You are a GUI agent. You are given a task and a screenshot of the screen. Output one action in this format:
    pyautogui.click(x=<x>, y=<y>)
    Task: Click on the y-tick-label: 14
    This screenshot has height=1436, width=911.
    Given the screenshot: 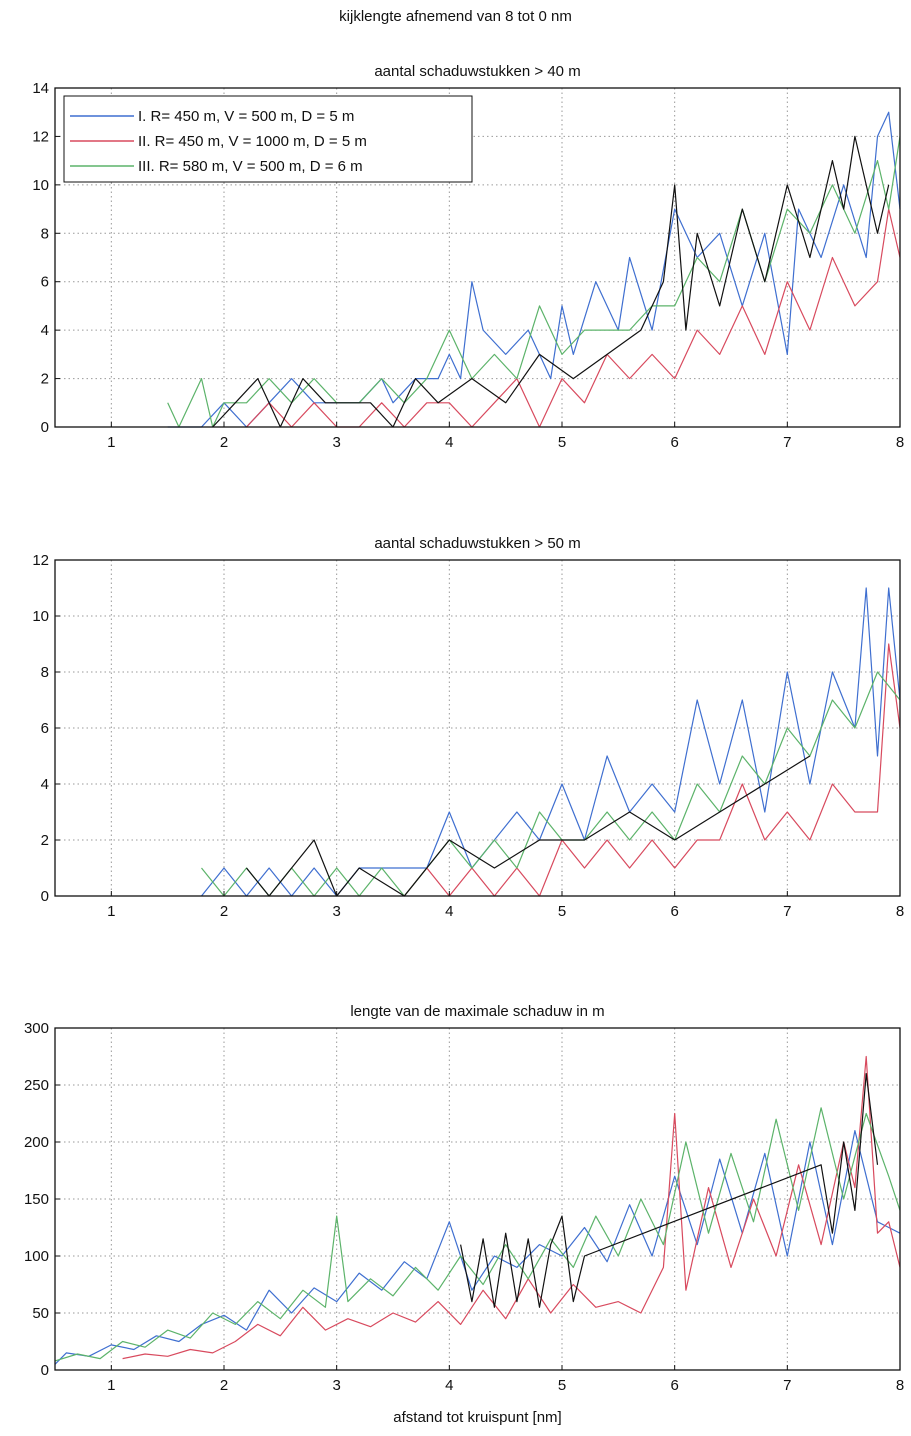 What is the action you would take?
    pyautogui.click(x=40, y=88)
    